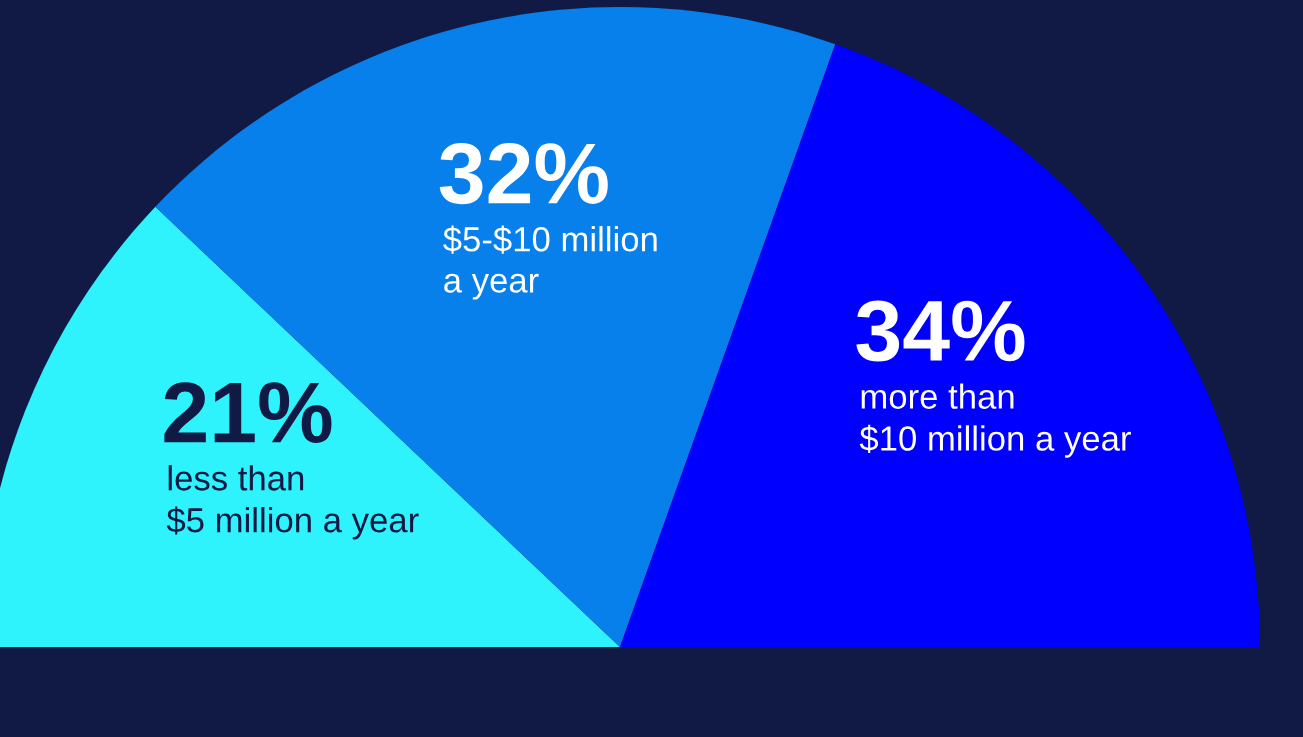 The image size is (1303, 737). Describe the element at coordinates (940, 331) in the screenshot. I see `data-label: 34%` at that location.